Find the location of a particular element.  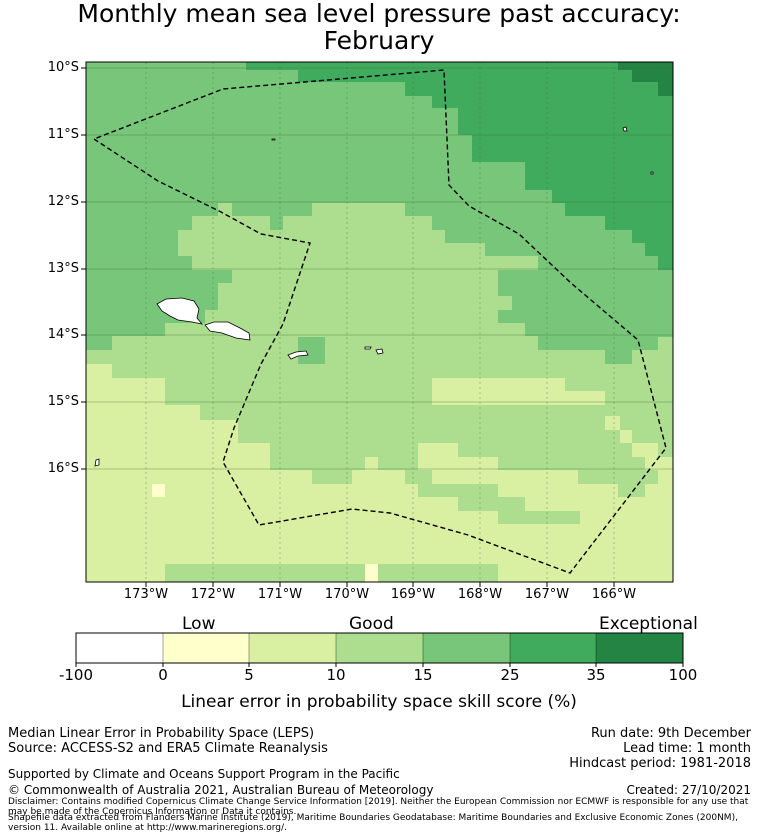

upolu-island is located at coordinates (227, 331).